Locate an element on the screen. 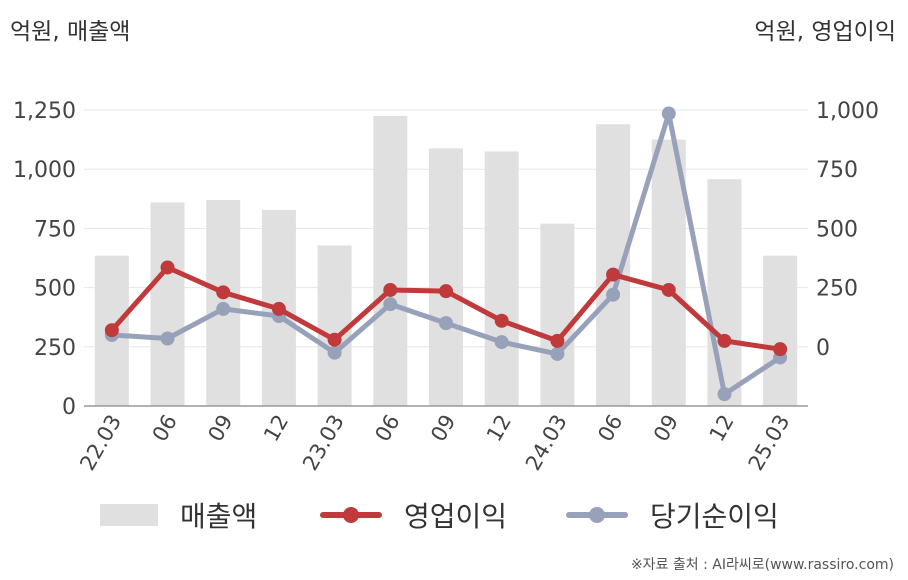  legend-swatch-operating-profit is located at coordinates (351, 515).